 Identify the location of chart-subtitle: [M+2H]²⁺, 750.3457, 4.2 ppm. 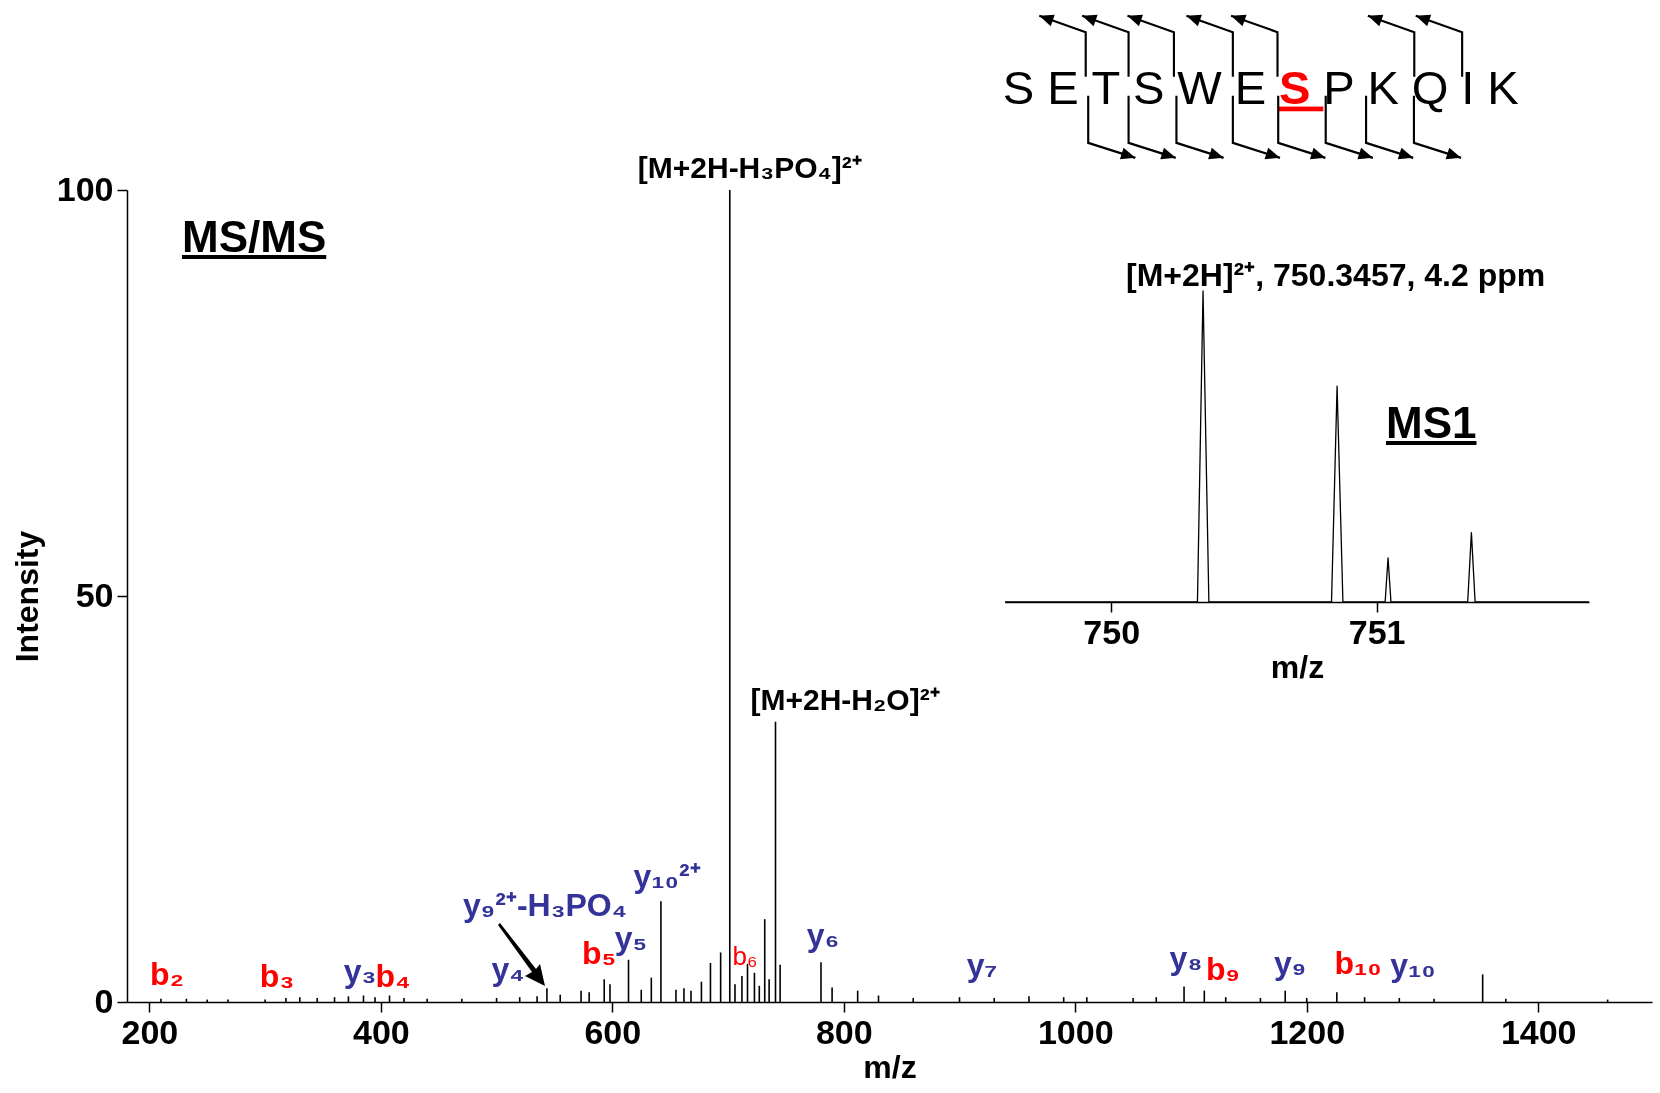
(1336, 275).